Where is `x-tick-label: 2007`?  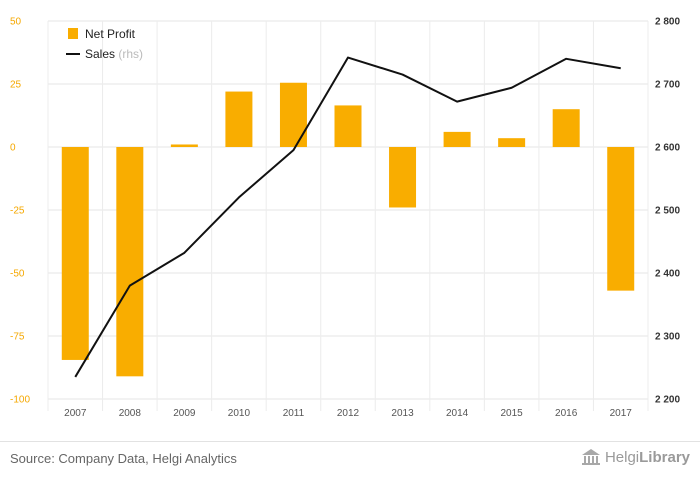
x-tick-label: 2007 is located at coordinates (75, 413).